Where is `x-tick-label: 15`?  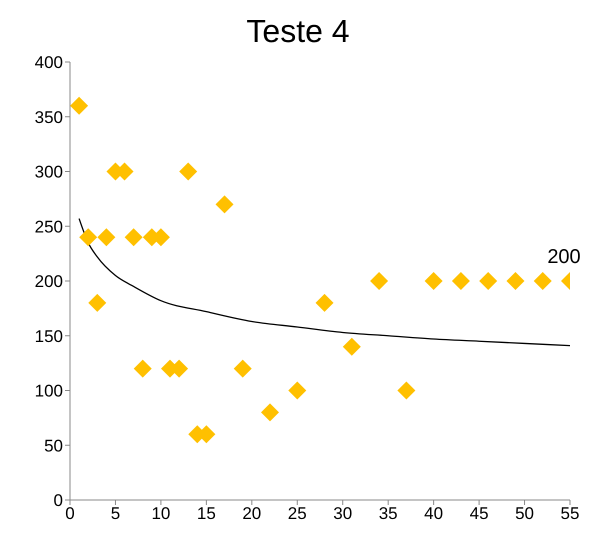 x-tick-label: 15 is located at coordinates (206, 514).